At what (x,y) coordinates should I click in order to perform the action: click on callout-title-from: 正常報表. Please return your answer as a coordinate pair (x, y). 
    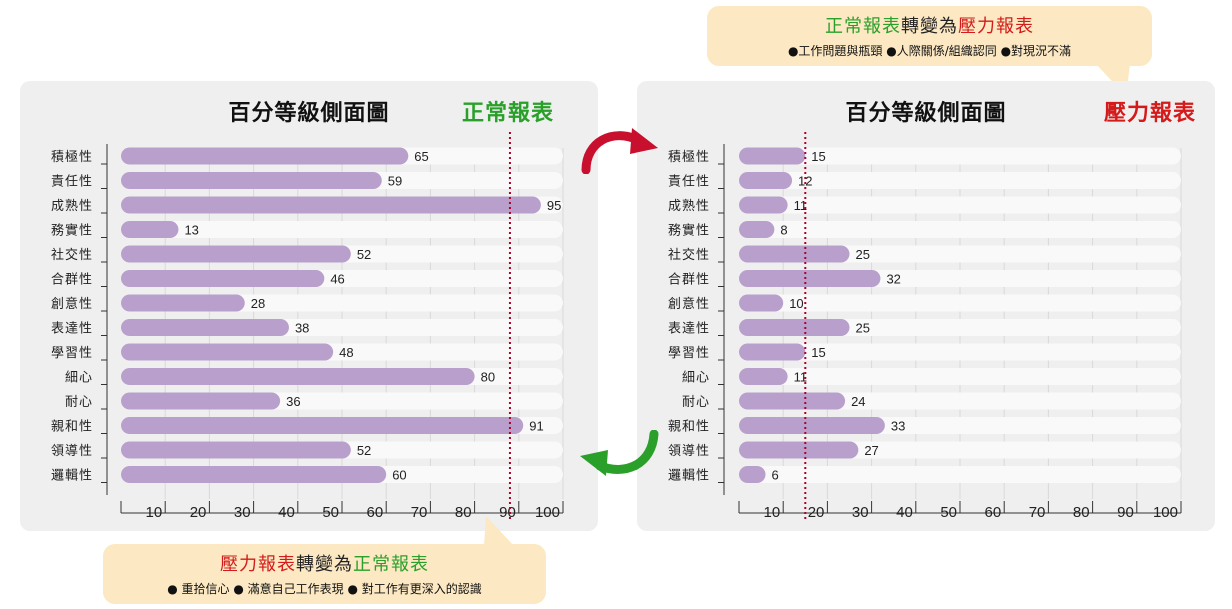
    Looking at the image, I should click on (863, 26).